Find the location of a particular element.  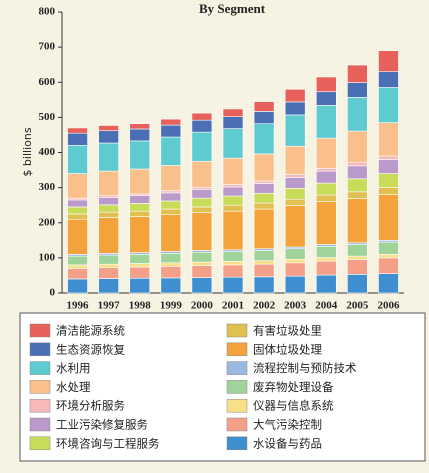

x-tick-label: 2005 is located at coordinates (357, 306).